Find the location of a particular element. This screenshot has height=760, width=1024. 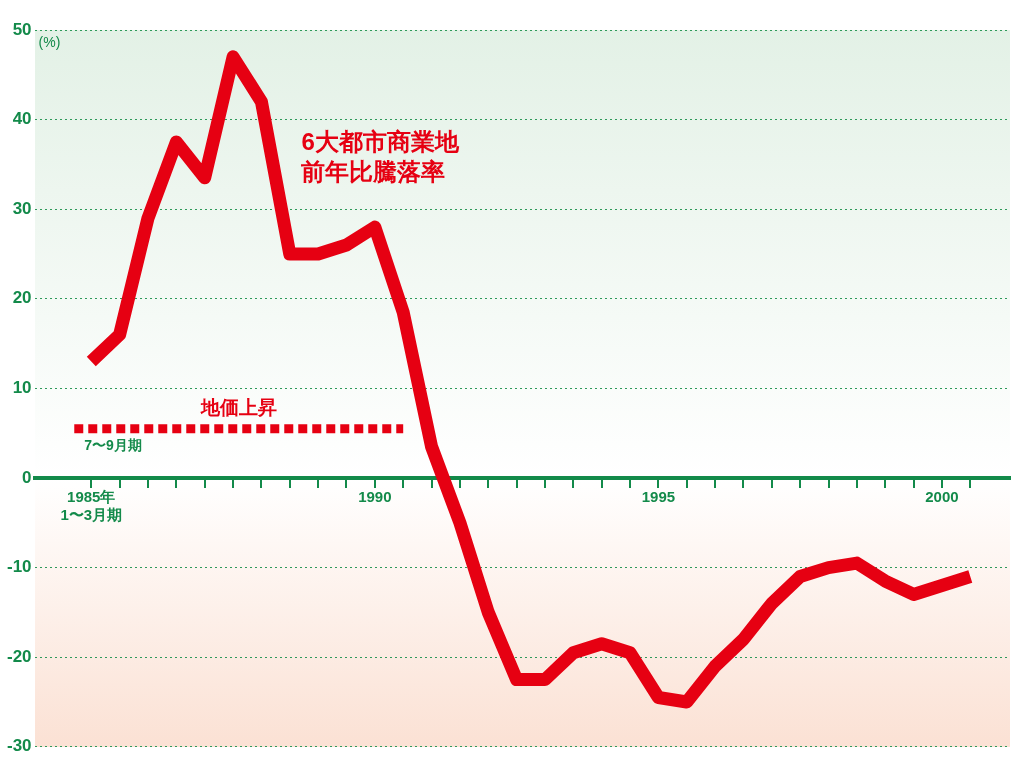

x-tick-label: 1995 is located at coordinates (658, 497).